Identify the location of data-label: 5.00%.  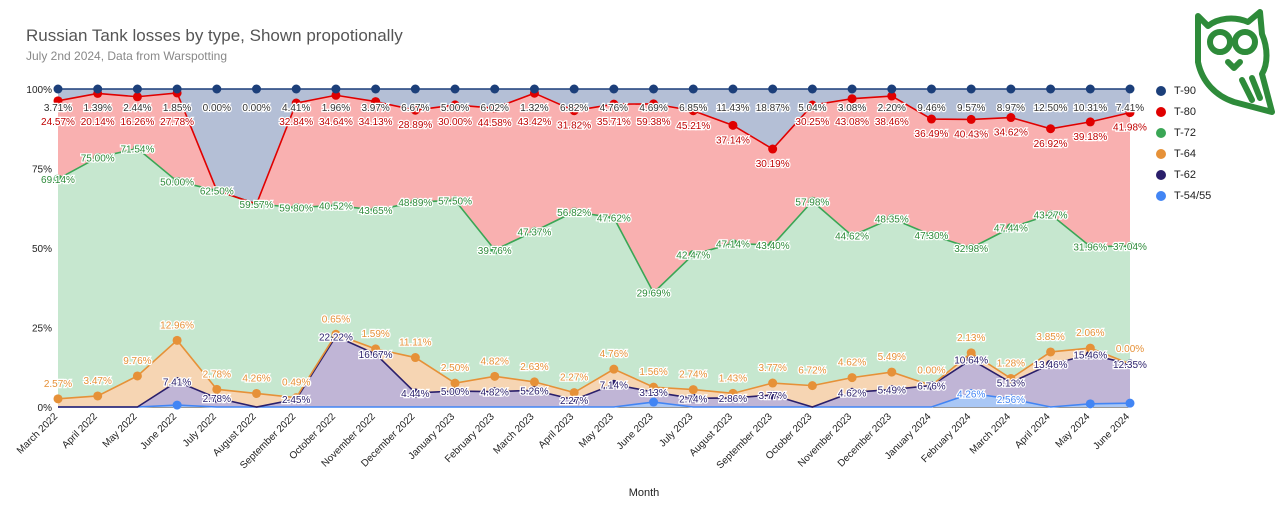
(455, 392).